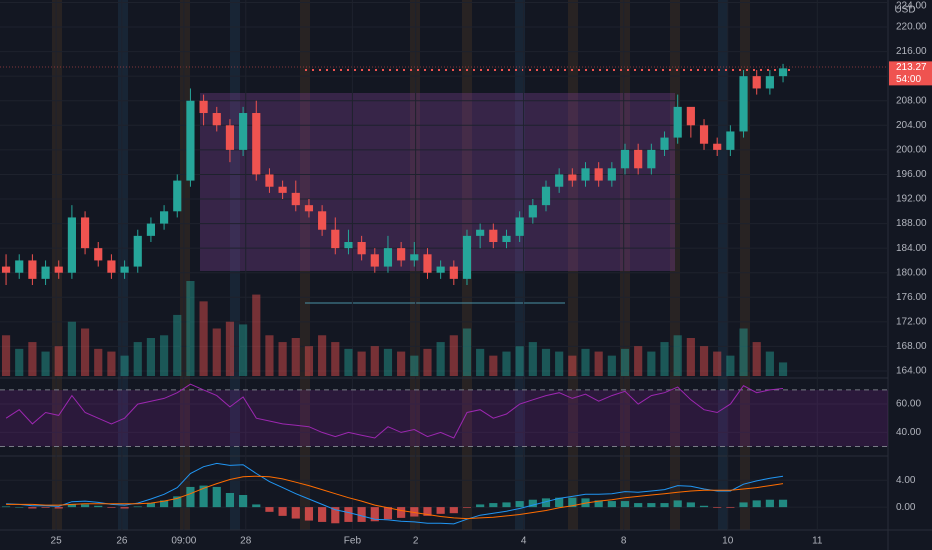  I want to click on y-tick-label: 196.00, so click(911, 174).